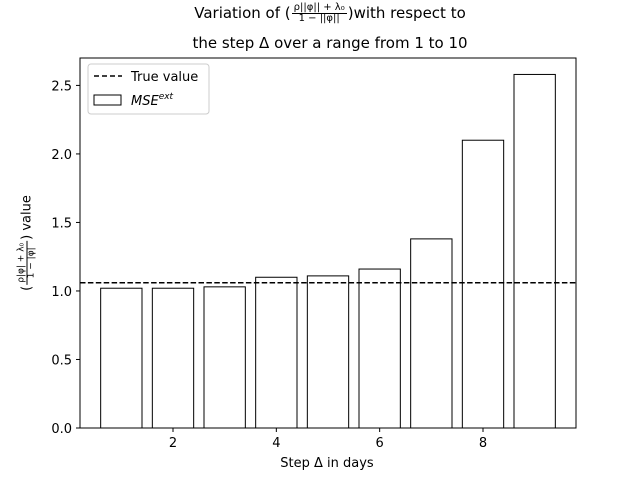 This screenshot has width=640, height=480. I want to click on x-tick-label-8: 8, so click(483, 443).